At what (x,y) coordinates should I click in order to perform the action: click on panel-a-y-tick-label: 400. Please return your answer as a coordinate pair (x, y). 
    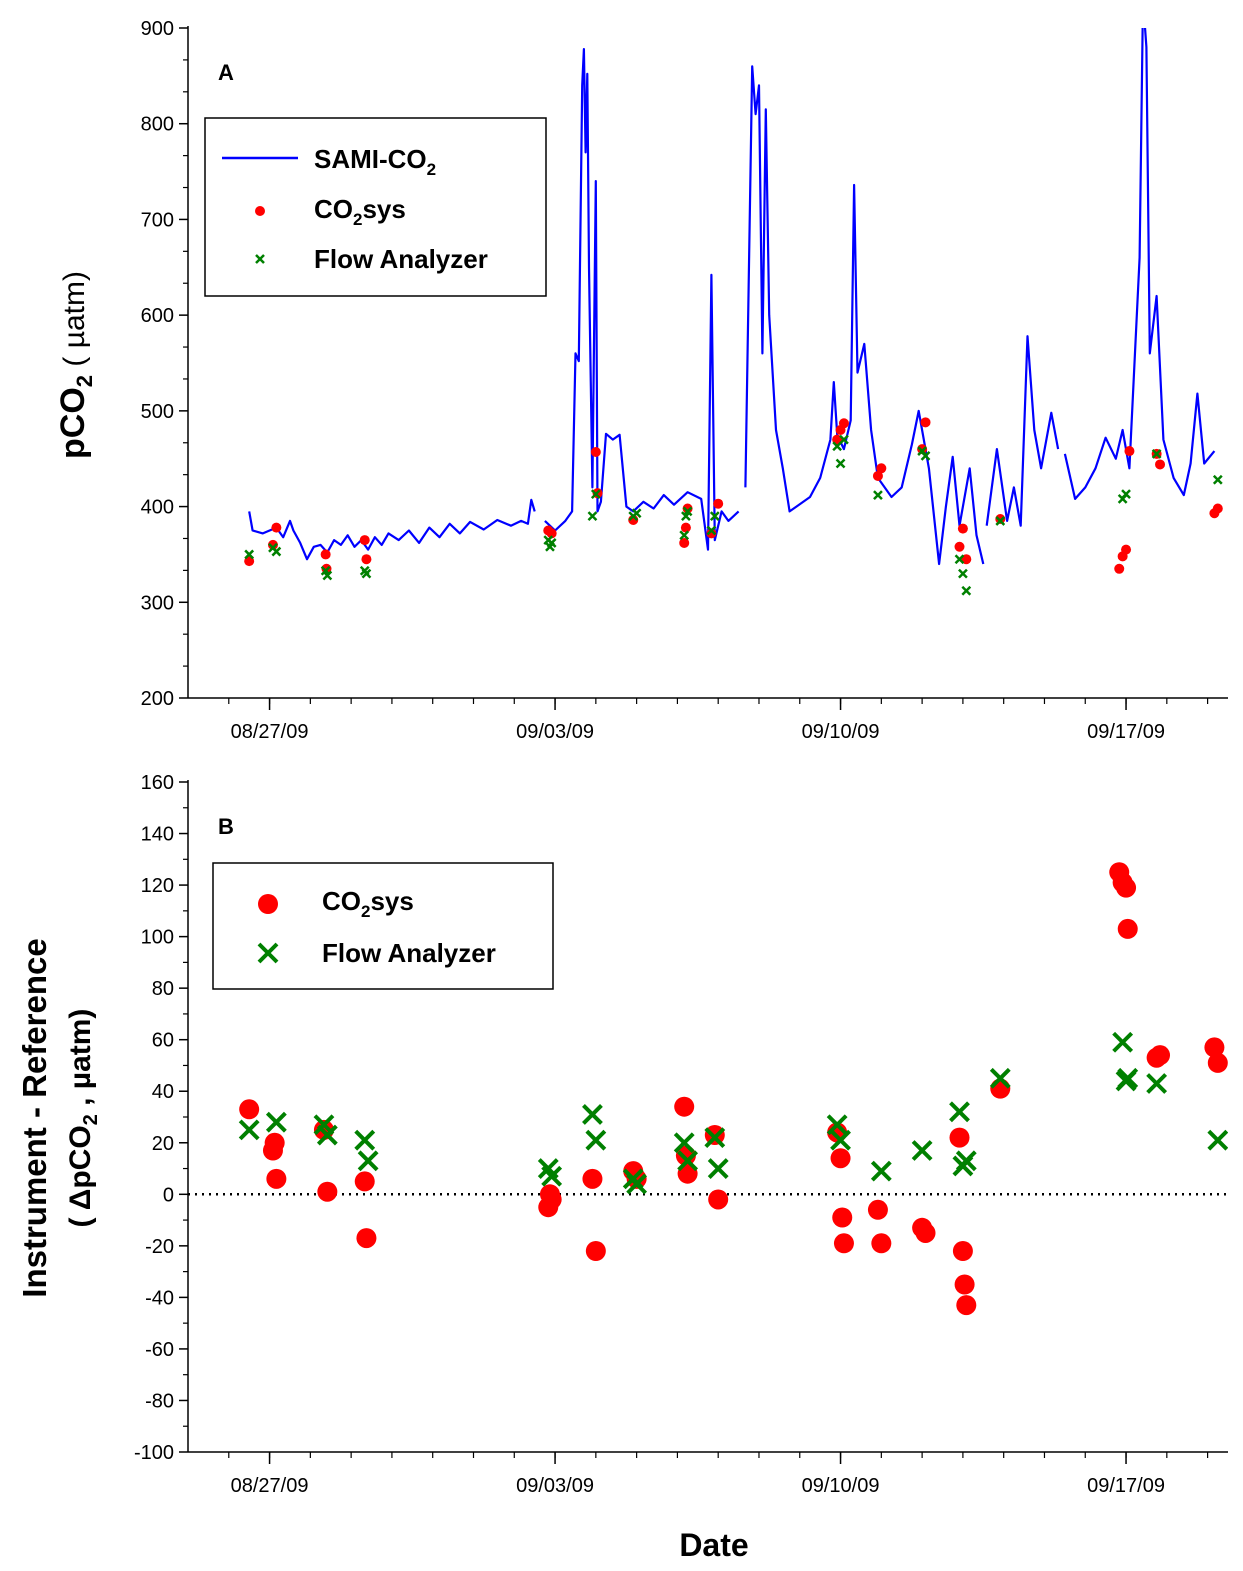
    Looking at the image, I should click on (157, 508).